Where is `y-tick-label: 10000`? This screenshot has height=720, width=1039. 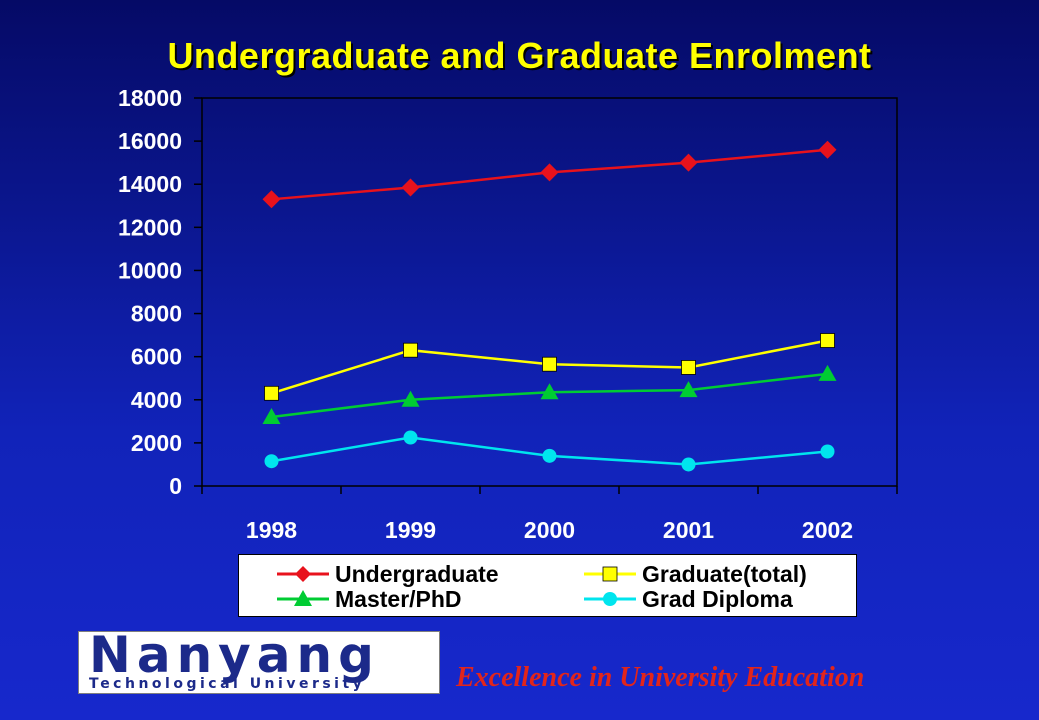 y-tick-label: 10000 is located at coordinates (150, 270).